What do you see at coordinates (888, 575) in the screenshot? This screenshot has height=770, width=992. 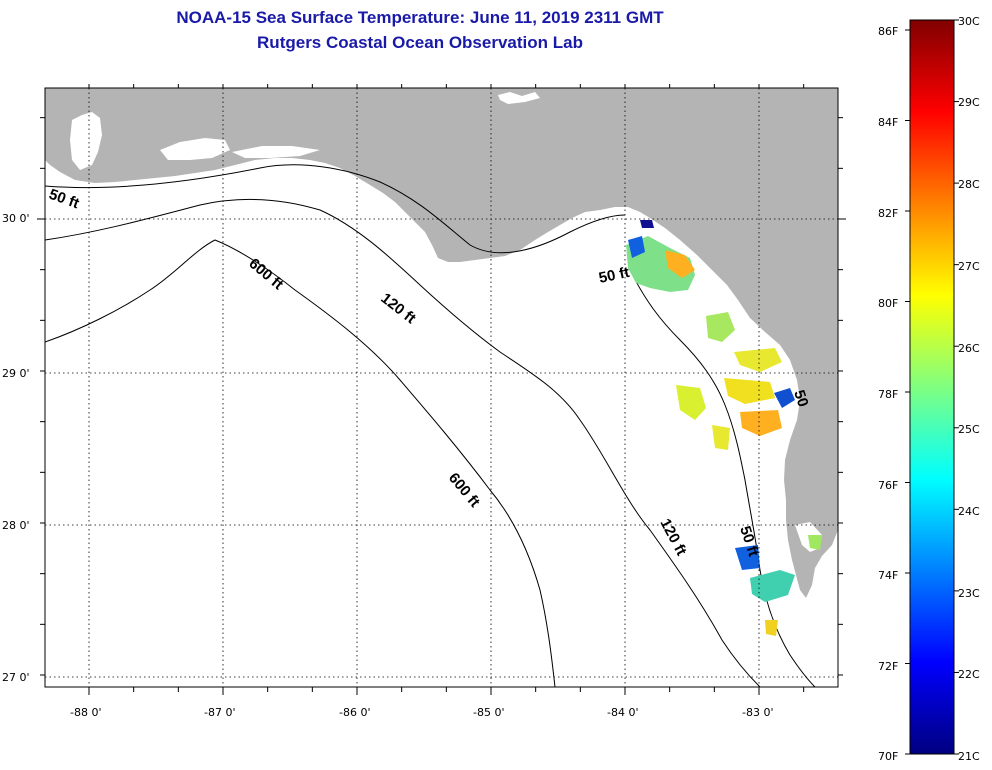 I see `cb-f-74: 74F` at bounding box center [888, 575].